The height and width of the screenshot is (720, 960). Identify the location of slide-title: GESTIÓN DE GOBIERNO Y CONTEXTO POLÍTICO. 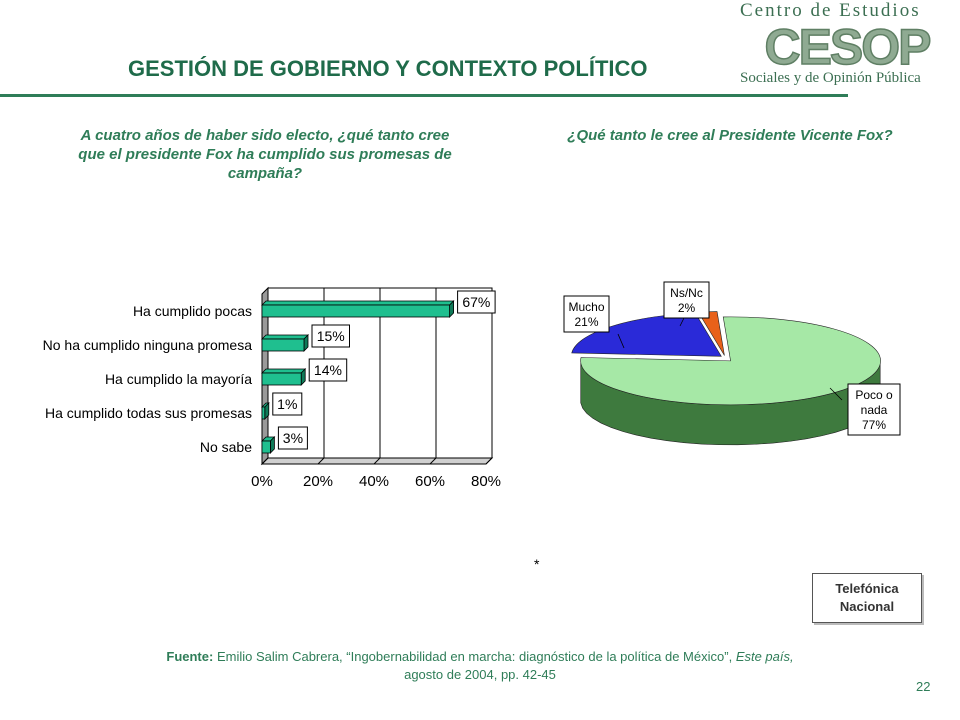
(388, 68).